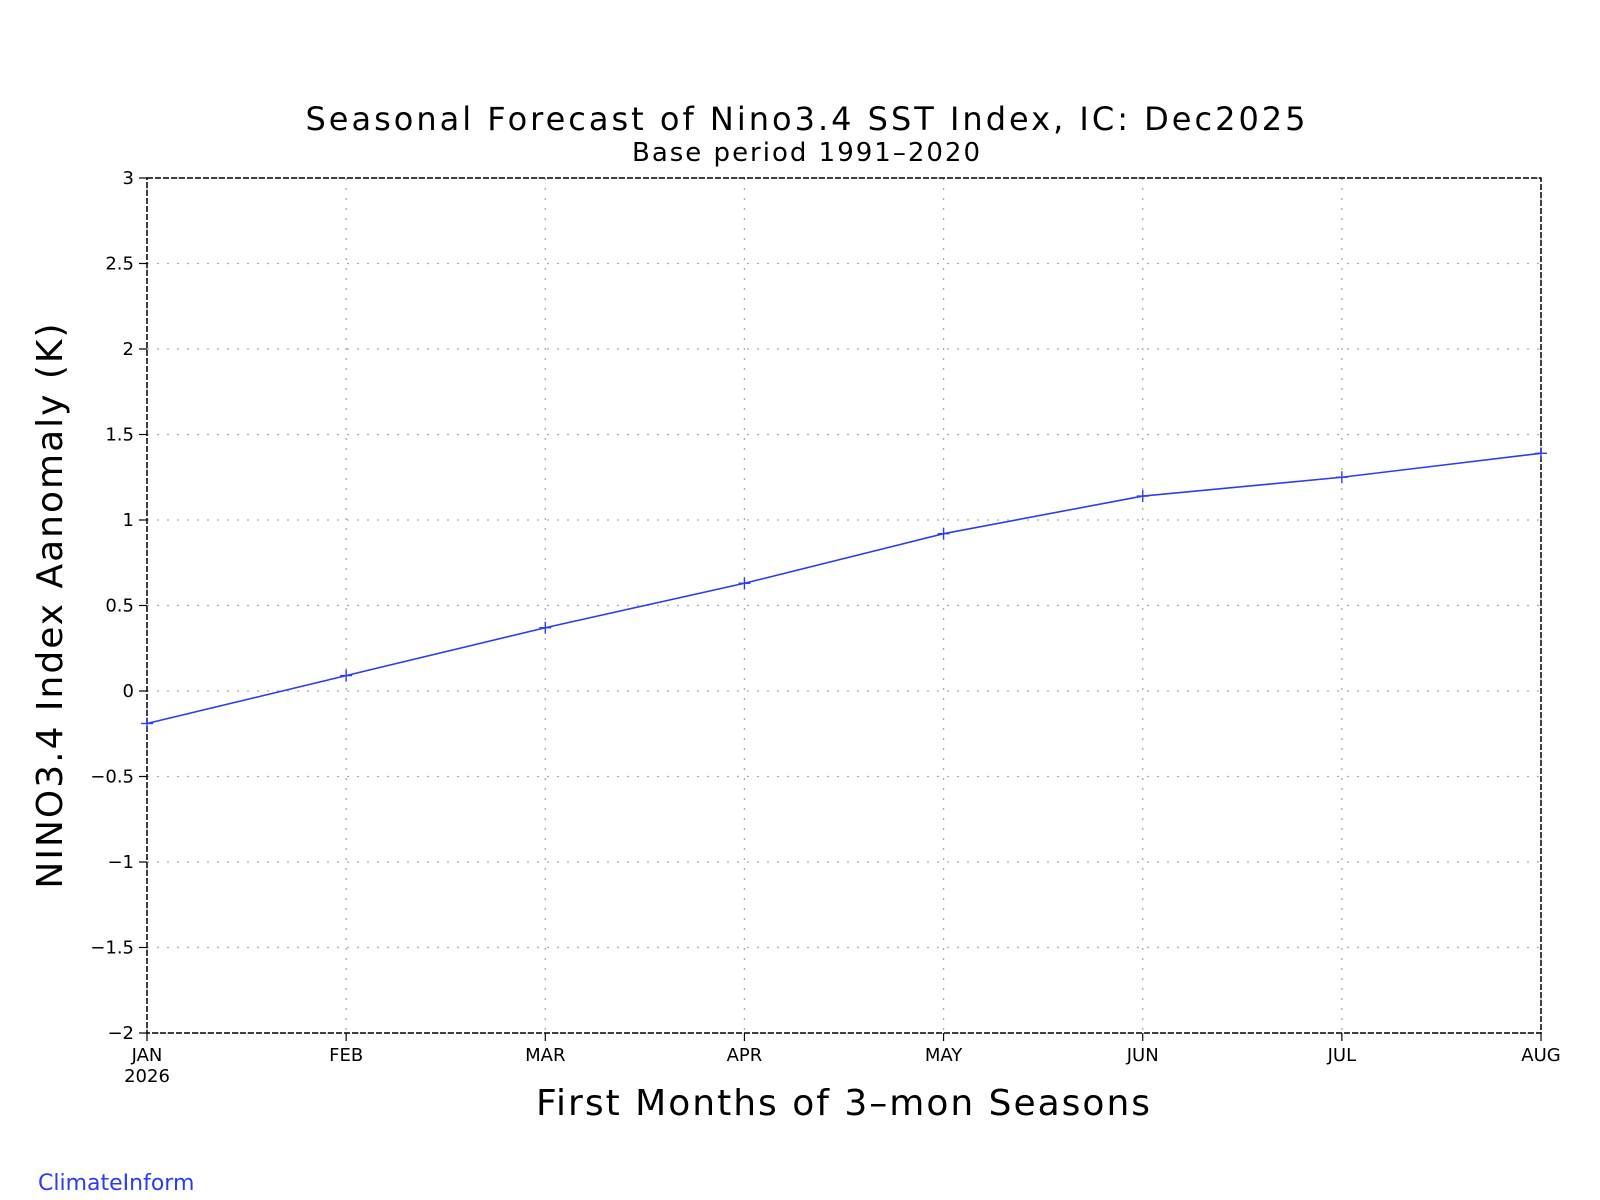 The height and width of the screenshot is (1200, 1600). I want to click on y-axis: 3 2.5 2 1.5 1 0.5 0 −0.5 −1 −1.5 −2, so click(118, 606).